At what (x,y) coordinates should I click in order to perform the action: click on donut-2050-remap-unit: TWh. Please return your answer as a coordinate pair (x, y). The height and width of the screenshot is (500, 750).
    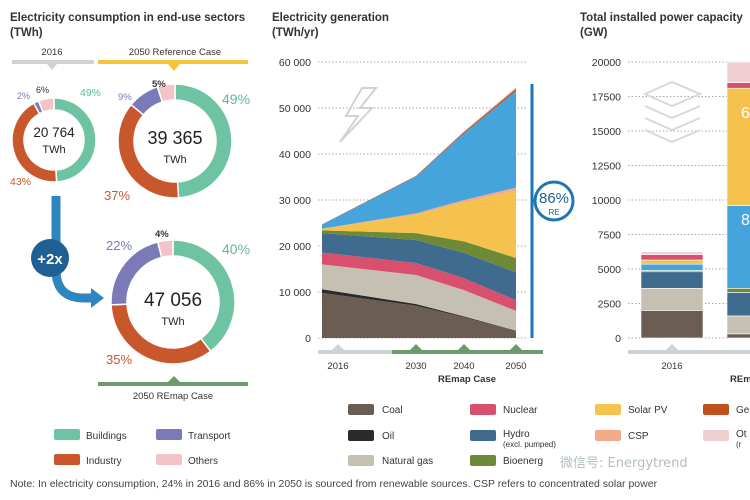
    Looking at the image, I should click on (172, 322).